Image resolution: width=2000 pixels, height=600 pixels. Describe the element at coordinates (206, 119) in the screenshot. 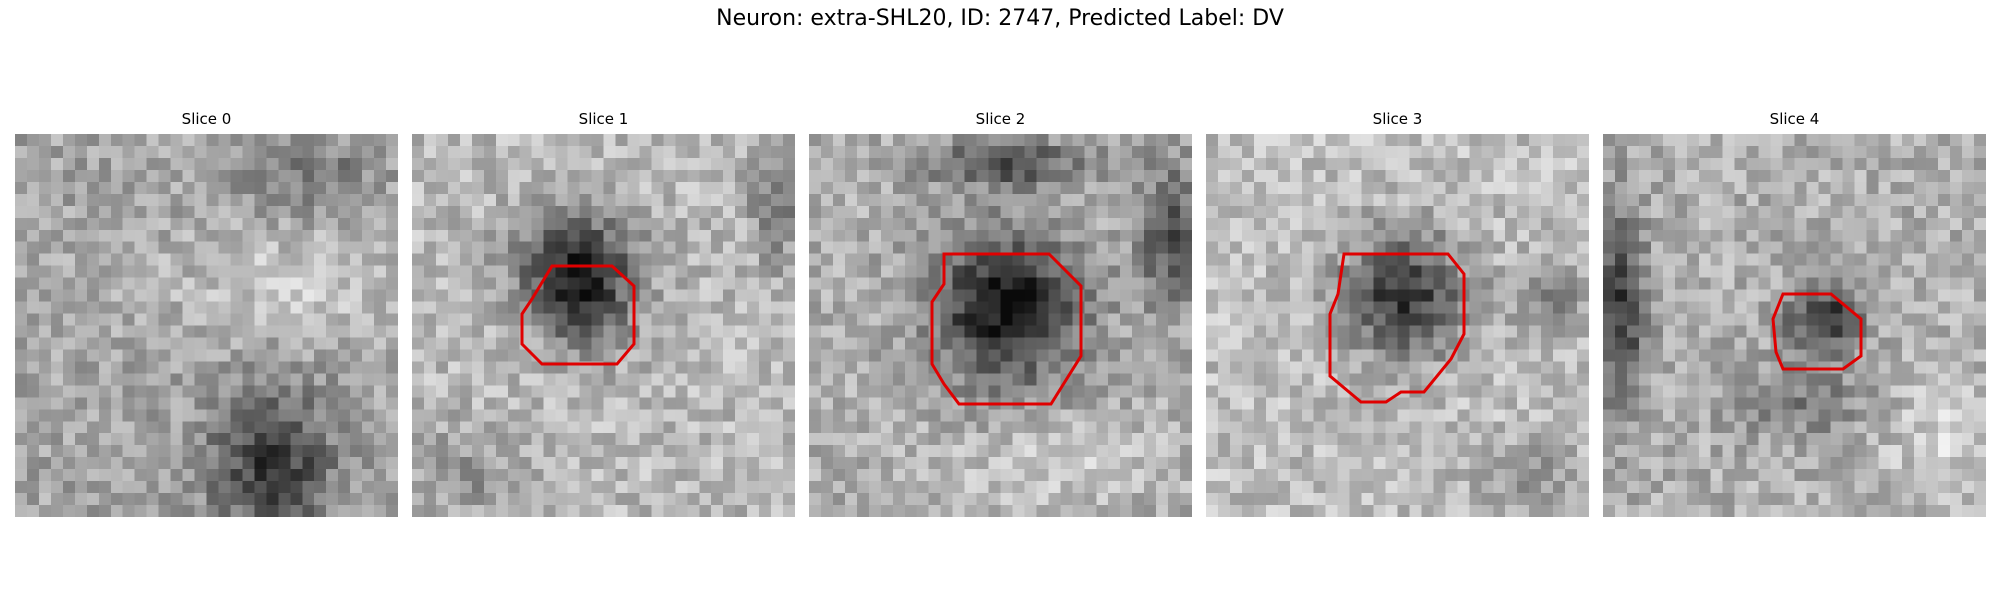

I see `slice-title: Slice 0` at that location.